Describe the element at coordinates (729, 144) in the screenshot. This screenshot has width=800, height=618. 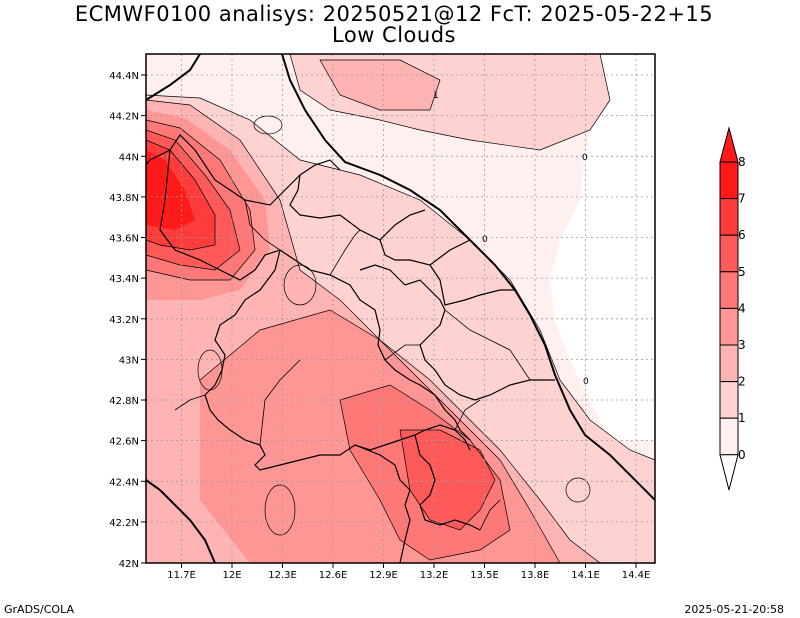
I see `colorbar-top-arrow` at that location.